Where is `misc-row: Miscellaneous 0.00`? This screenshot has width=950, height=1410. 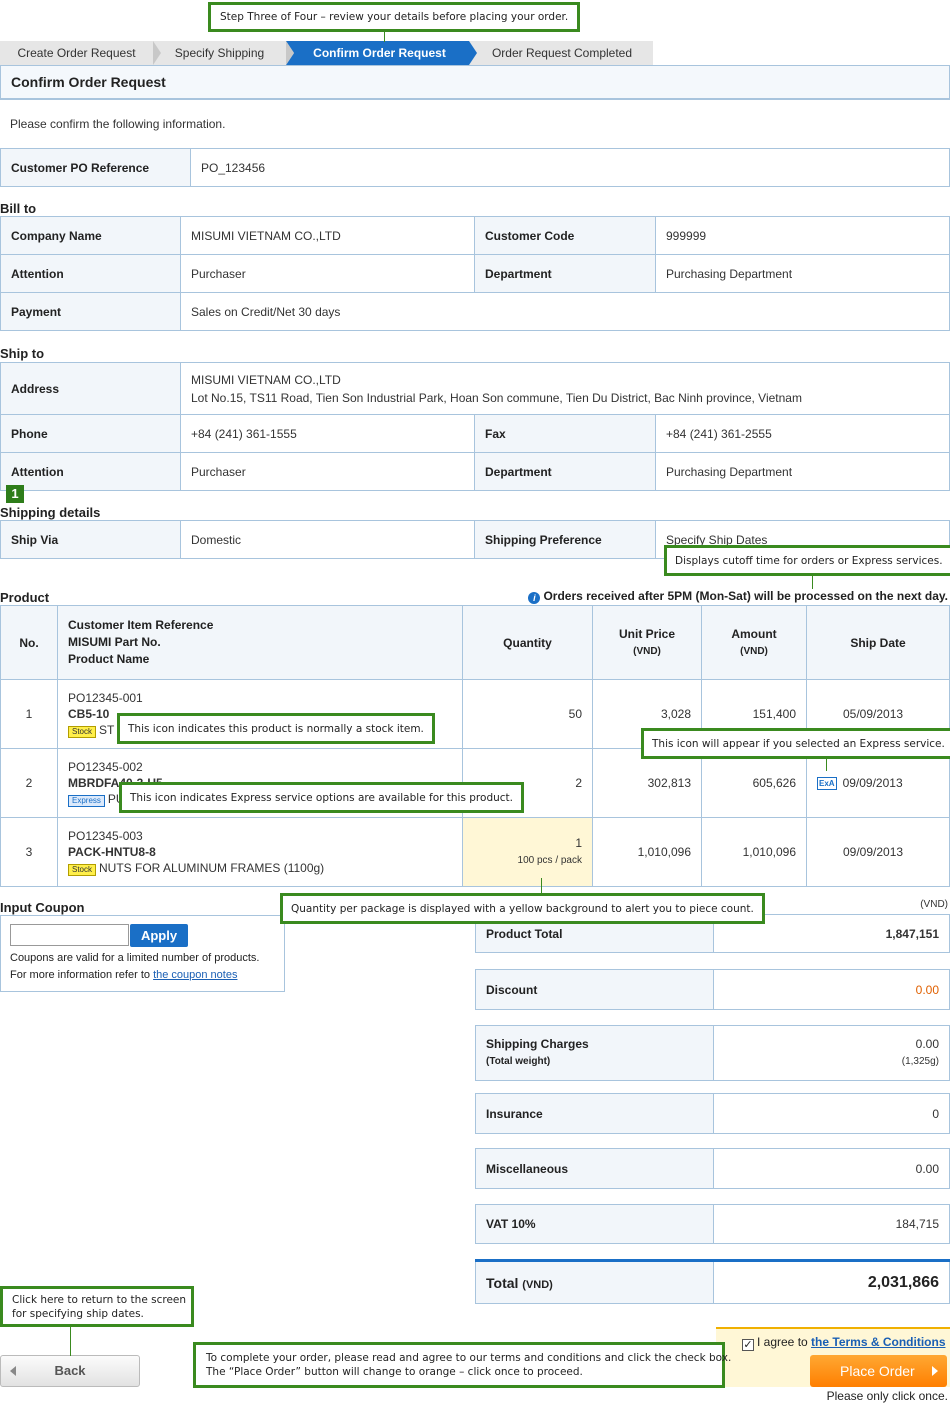
misc-row: Miscellaneous 0.00 is located at coordinates (712, 1168).